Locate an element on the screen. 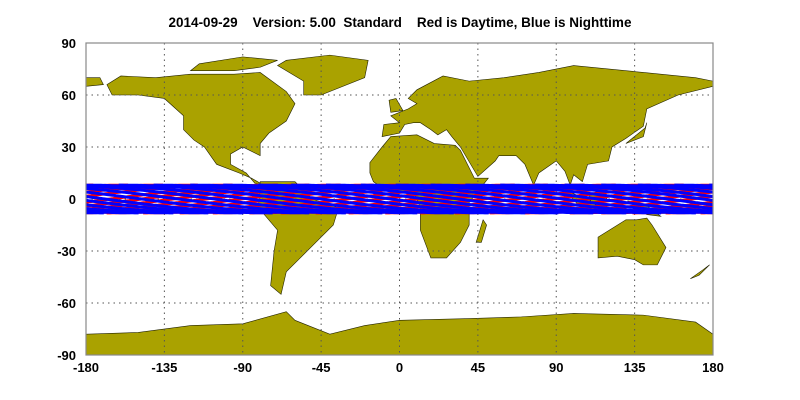 The height and width of the screenshot is (400, 800). land-north-america is located at coordinates (201, 129).